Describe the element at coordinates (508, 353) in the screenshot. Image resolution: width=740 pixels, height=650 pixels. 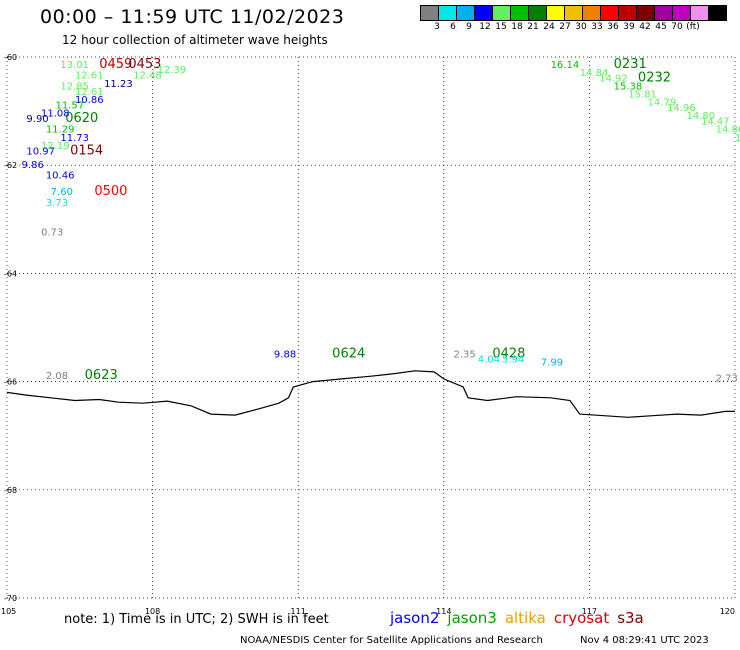
I see `pass-time-label: 0428` at that location.